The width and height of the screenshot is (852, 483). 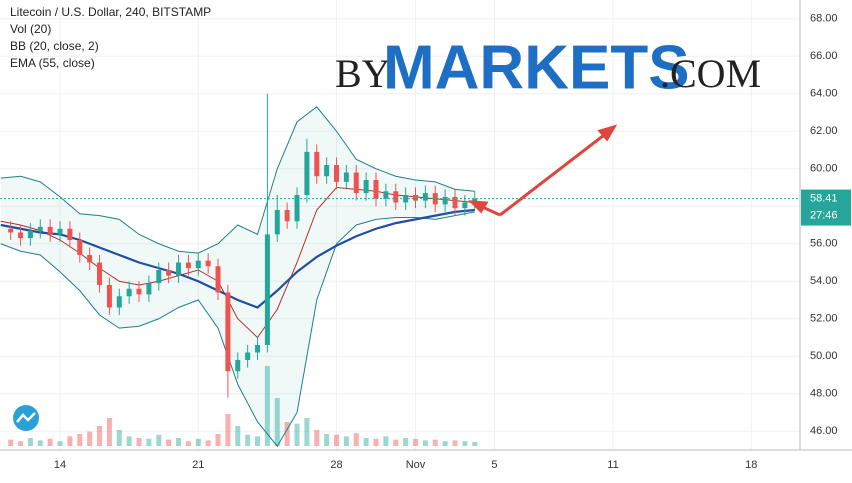 I want to click on y-tick-label: 54.00, so click(x=824, y=281).